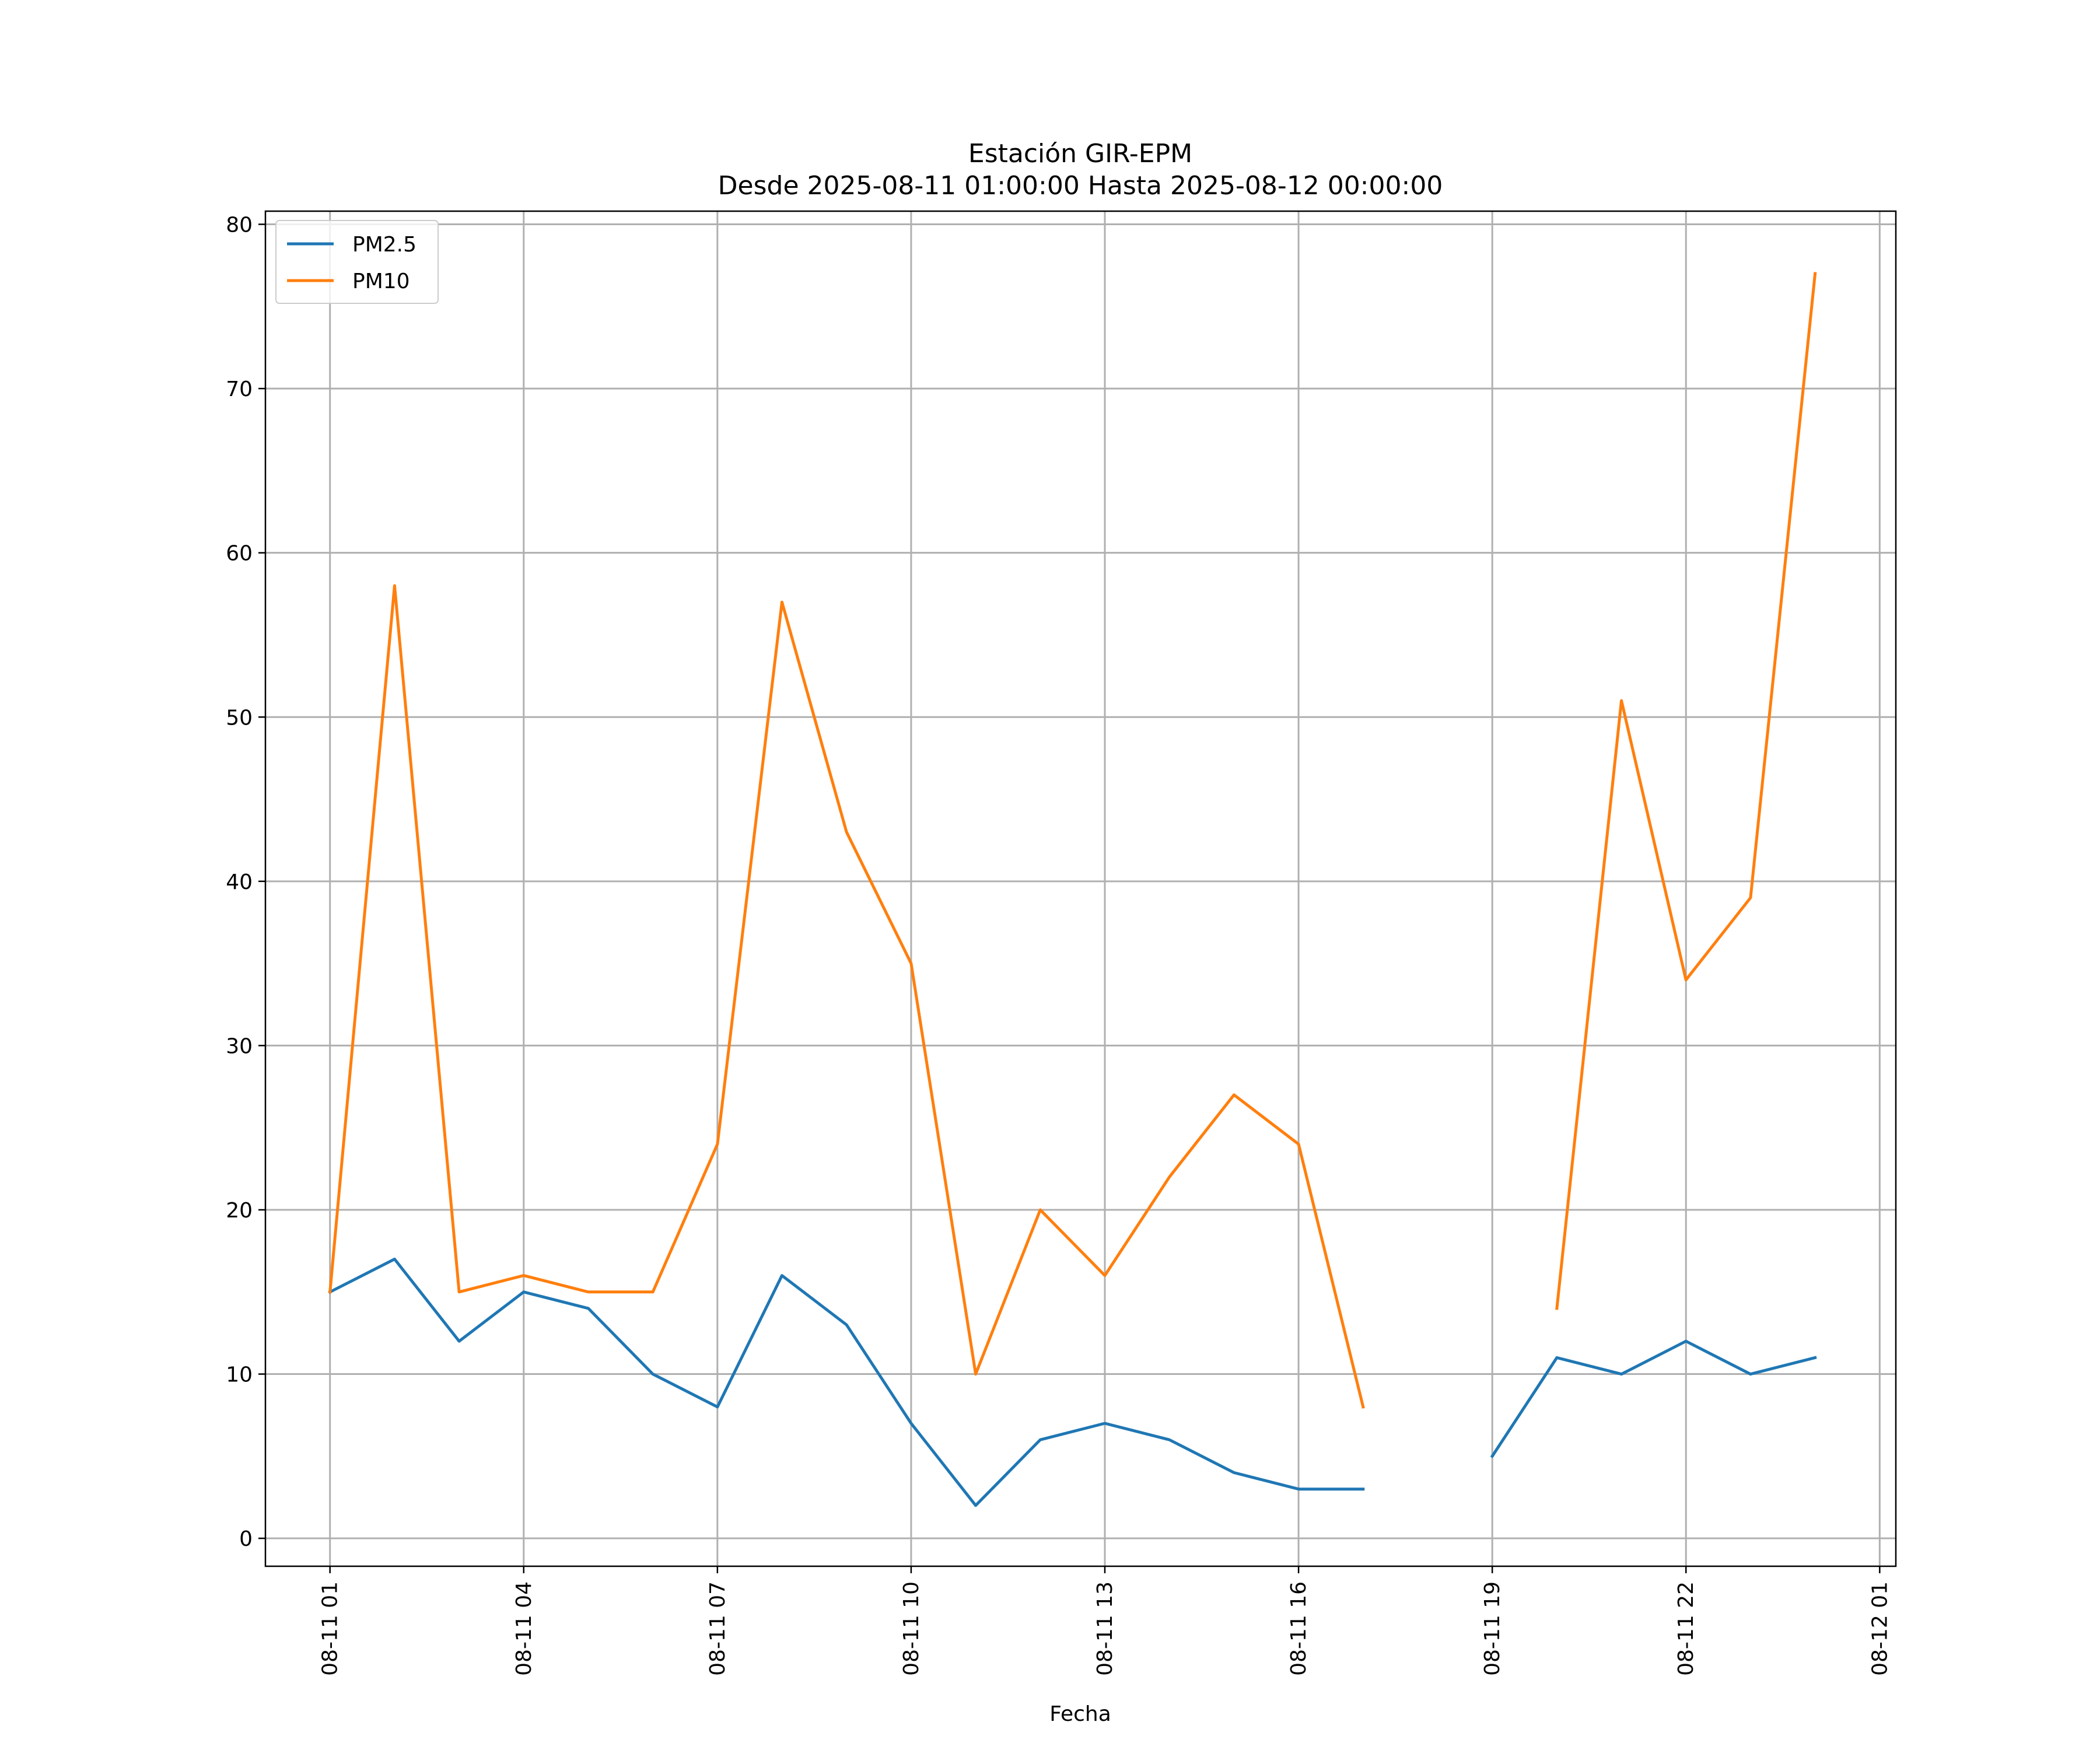  Describe the element at coordinates (1686, 1629) in the screenshot. I see `x-tick-label: 08-11 22` at that location.